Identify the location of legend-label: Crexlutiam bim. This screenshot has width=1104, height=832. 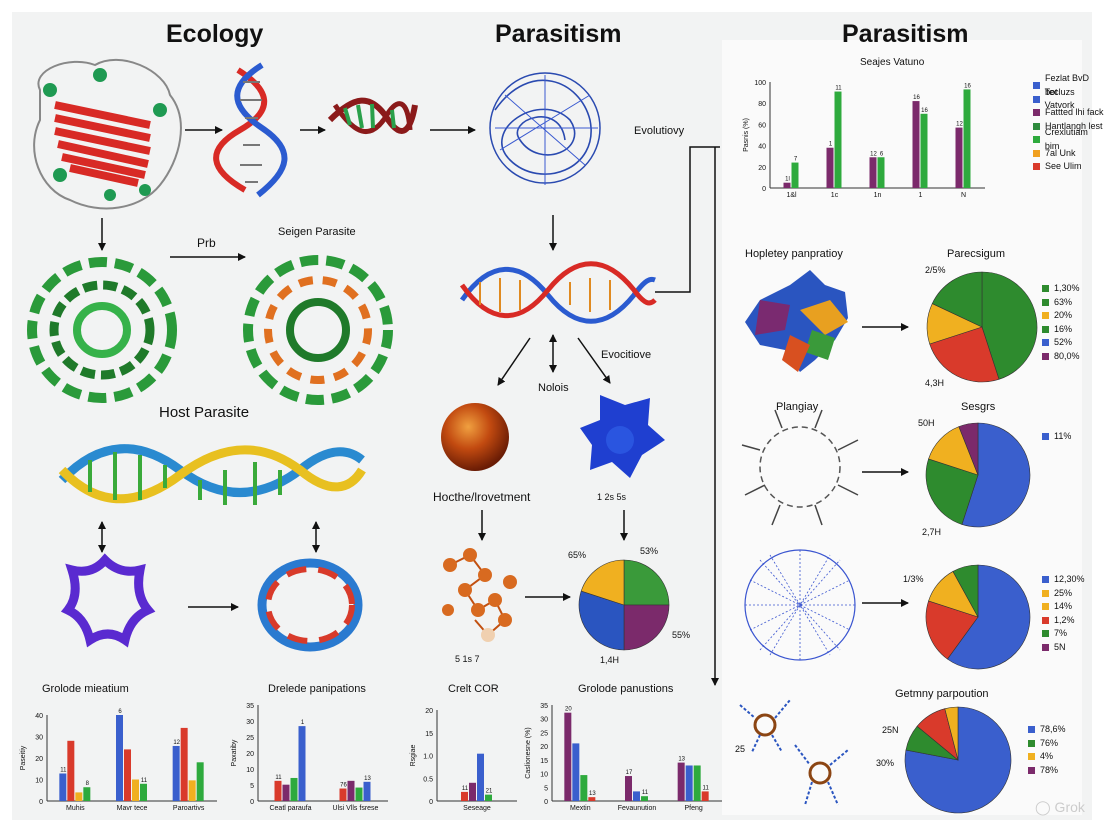
(1066, 139).